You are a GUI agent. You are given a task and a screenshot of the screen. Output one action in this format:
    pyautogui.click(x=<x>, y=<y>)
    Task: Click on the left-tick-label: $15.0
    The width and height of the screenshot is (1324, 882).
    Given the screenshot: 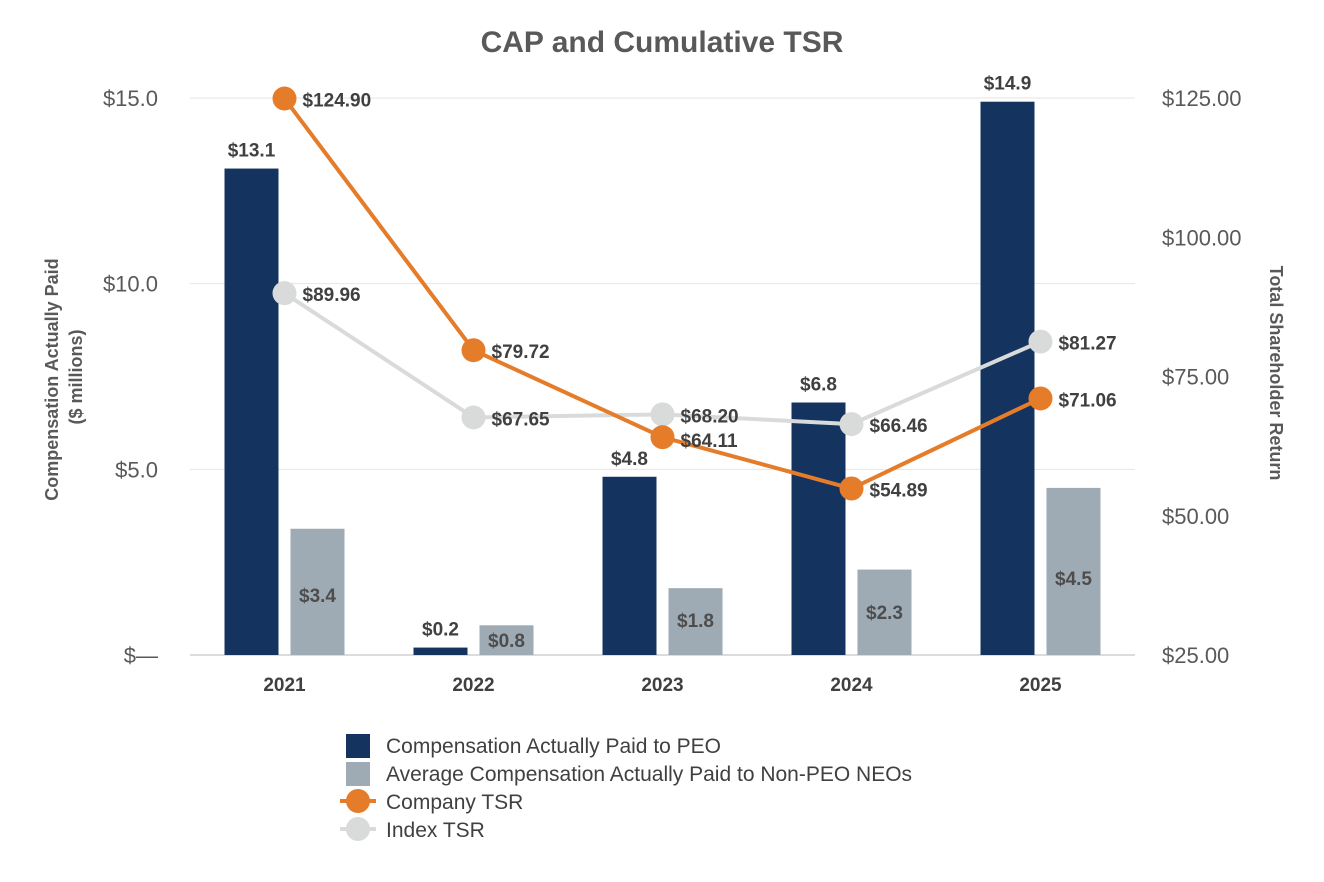 What is the action you would take?
    pyautogui.click(x=130, y=98)
    